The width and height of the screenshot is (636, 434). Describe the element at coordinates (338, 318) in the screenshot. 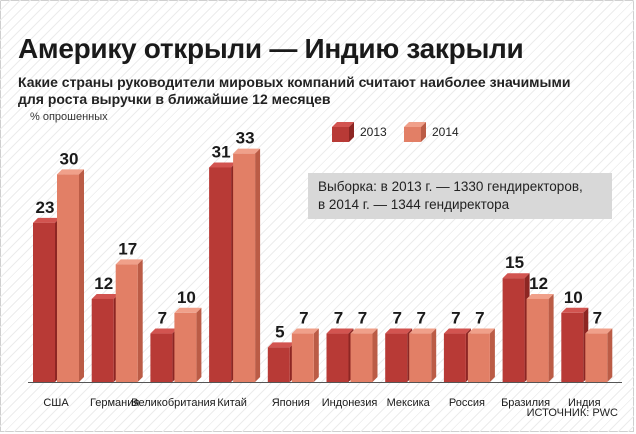

I see `data-label-2013-6: 7` at that location.